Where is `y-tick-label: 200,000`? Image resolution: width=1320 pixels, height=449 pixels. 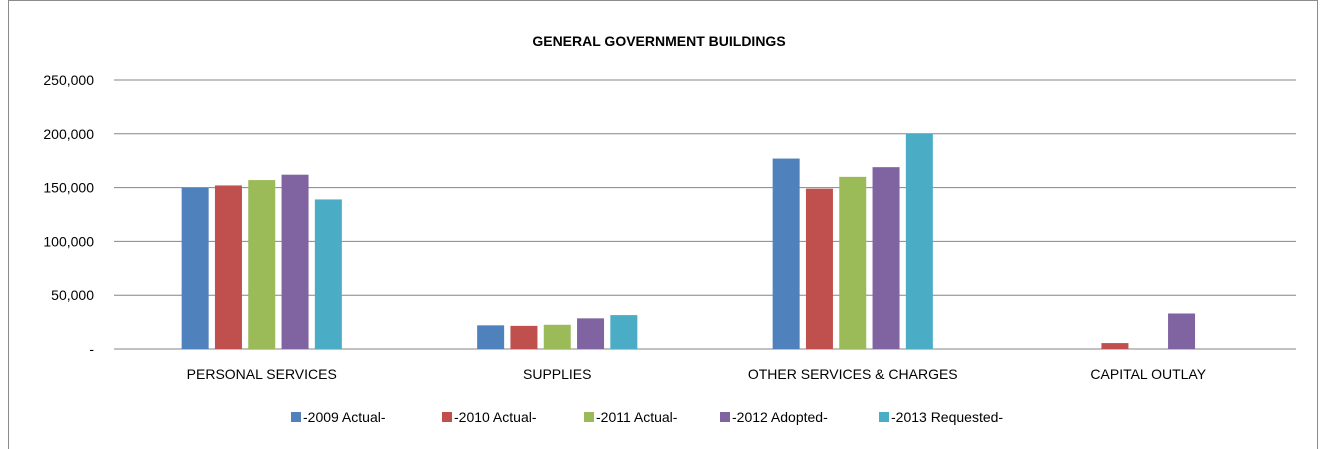 y-tick-label: 200,000 is located at coordinates (68, 134).